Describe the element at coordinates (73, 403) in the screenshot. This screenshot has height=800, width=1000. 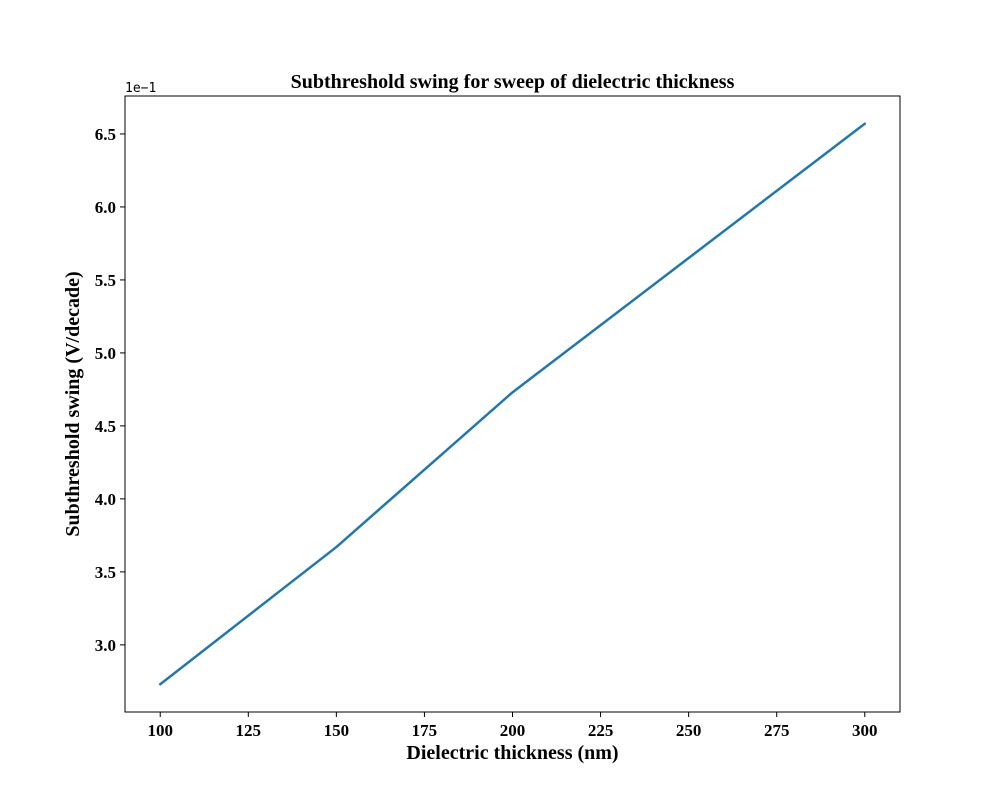
I see `y-axis-label: Subthreshold swing (V/decade)` at that location.